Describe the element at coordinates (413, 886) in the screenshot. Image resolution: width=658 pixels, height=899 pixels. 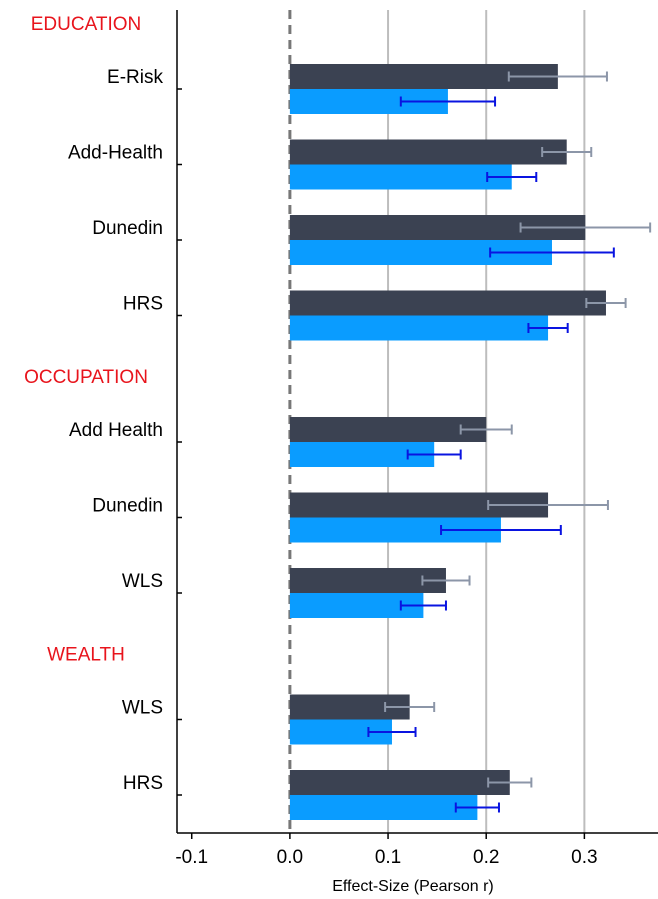
I see `x-axis-label: Effect-Size (Pearson r)` at that location.